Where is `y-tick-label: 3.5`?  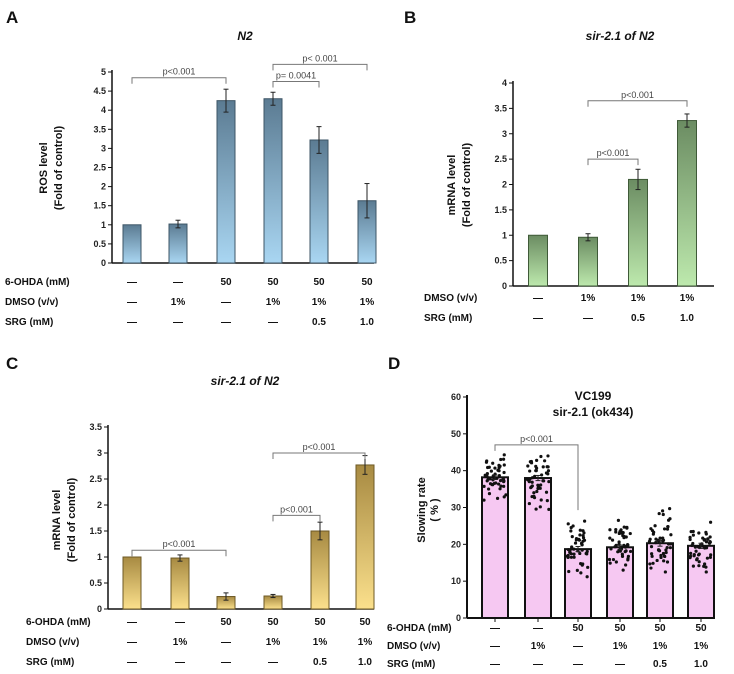 y-tick-label: 3.5 is located at coordinates (99, 129).